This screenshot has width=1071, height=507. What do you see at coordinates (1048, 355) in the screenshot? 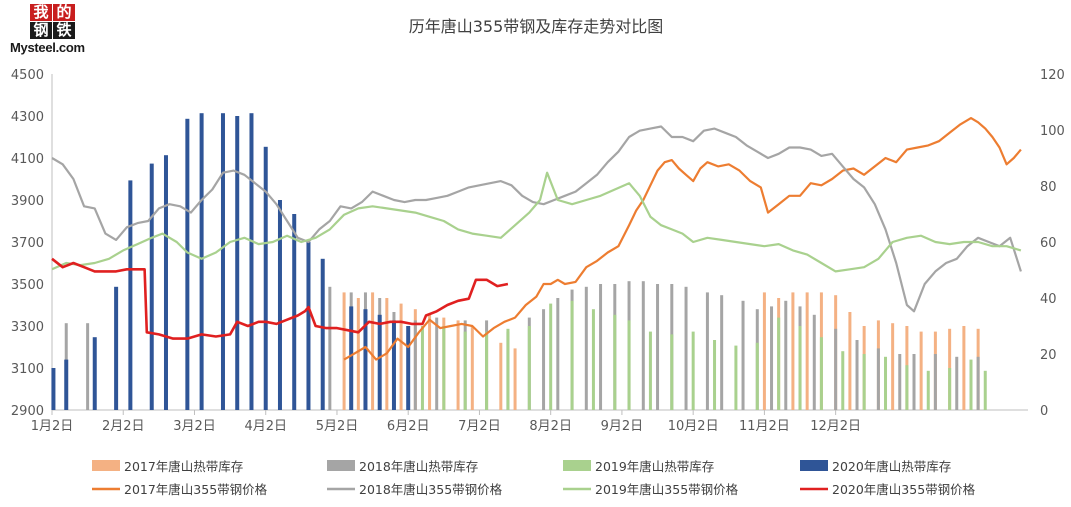
I see `y-right-tick-label: 20` at bounding box center [1048, 355].